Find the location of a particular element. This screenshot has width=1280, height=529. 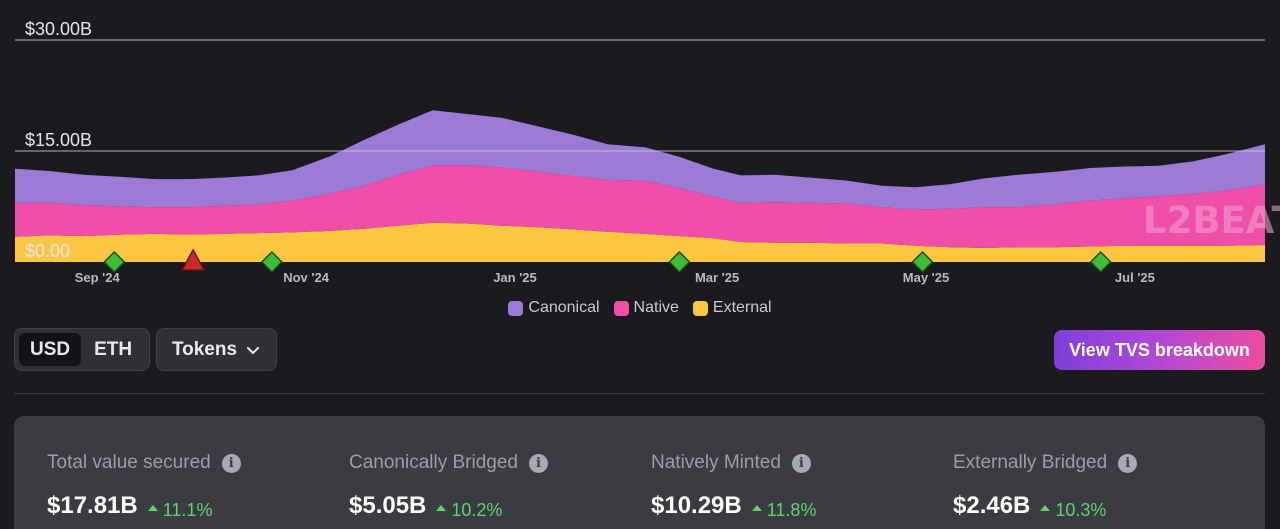

incident-marker-icon is located at coordinates (193, 259).